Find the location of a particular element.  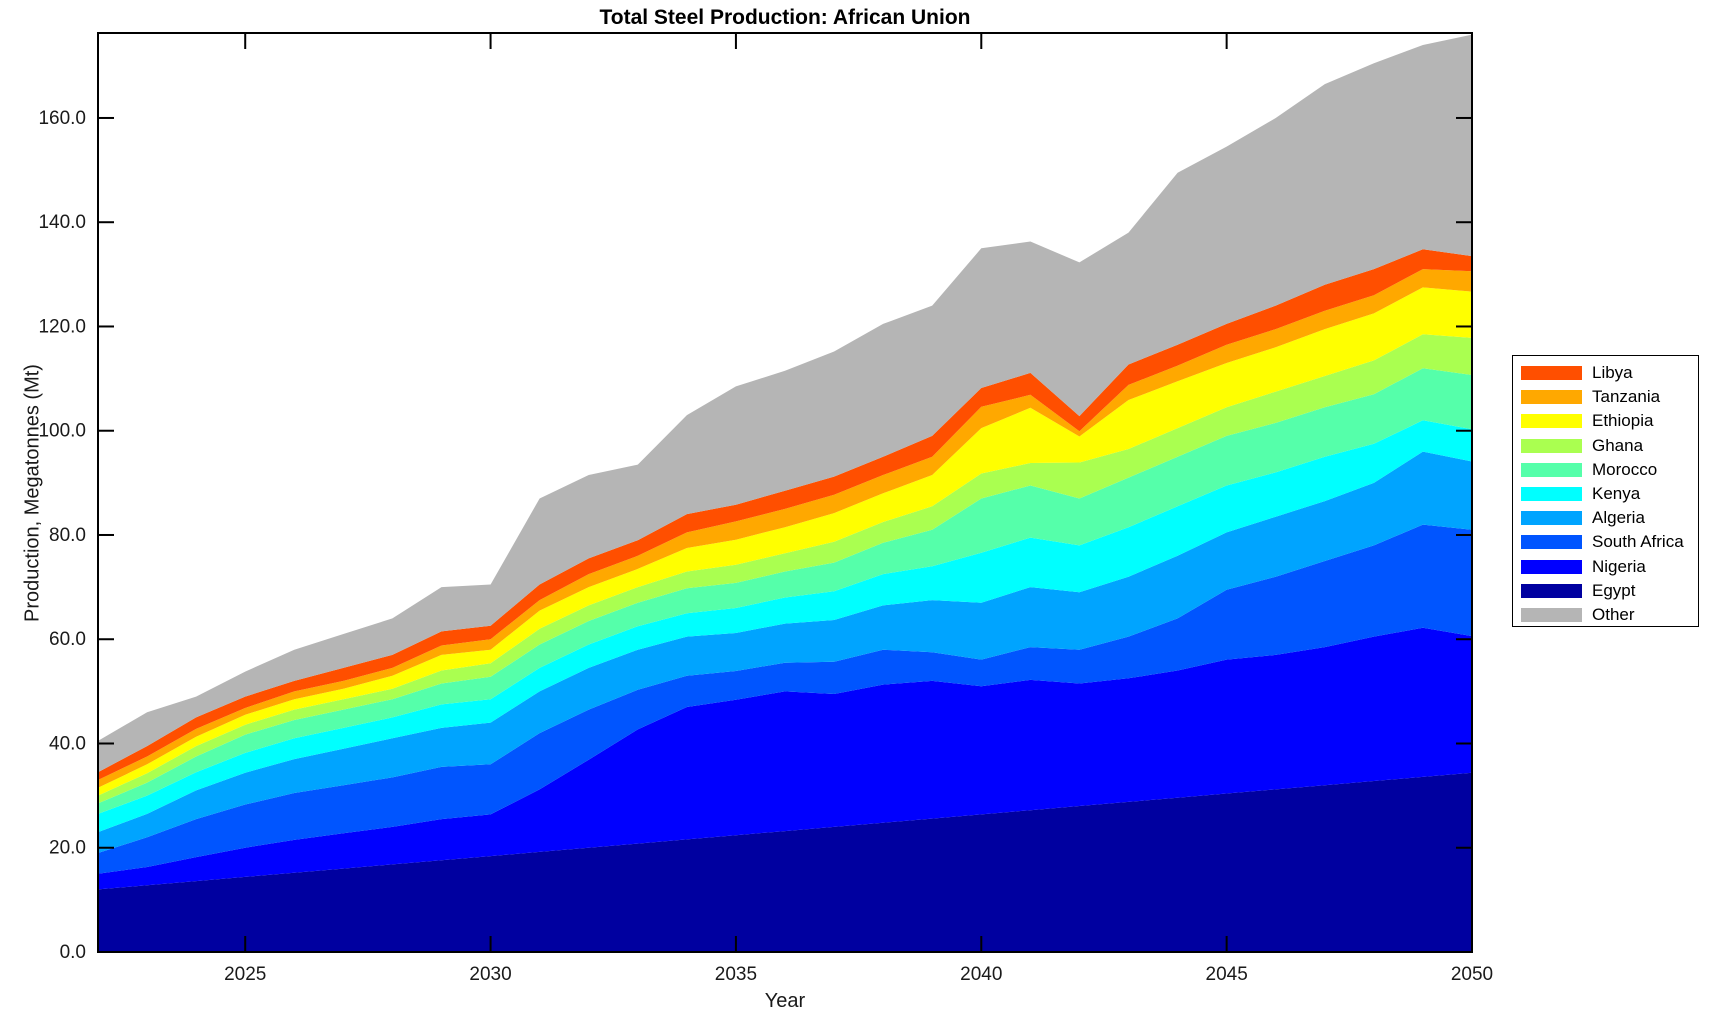

chart-title: Total Steel Production: African Union is located at coordinates (785, 17).